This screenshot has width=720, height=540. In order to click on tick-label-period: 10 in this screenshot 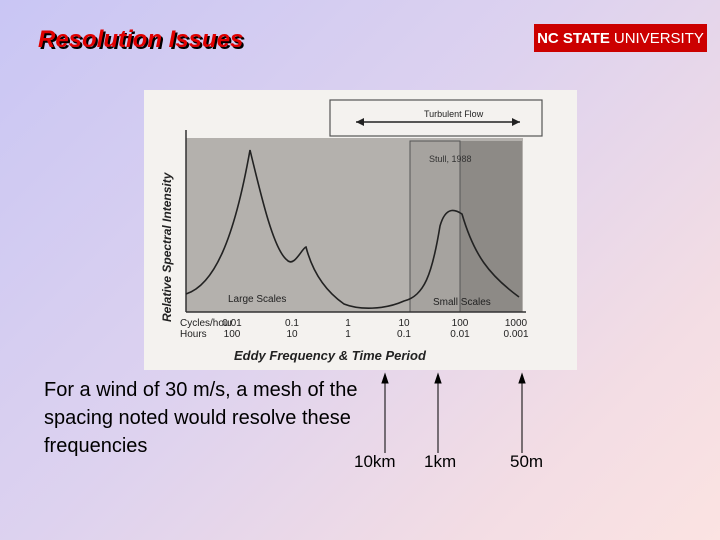, I will do `click(292, 334)`.